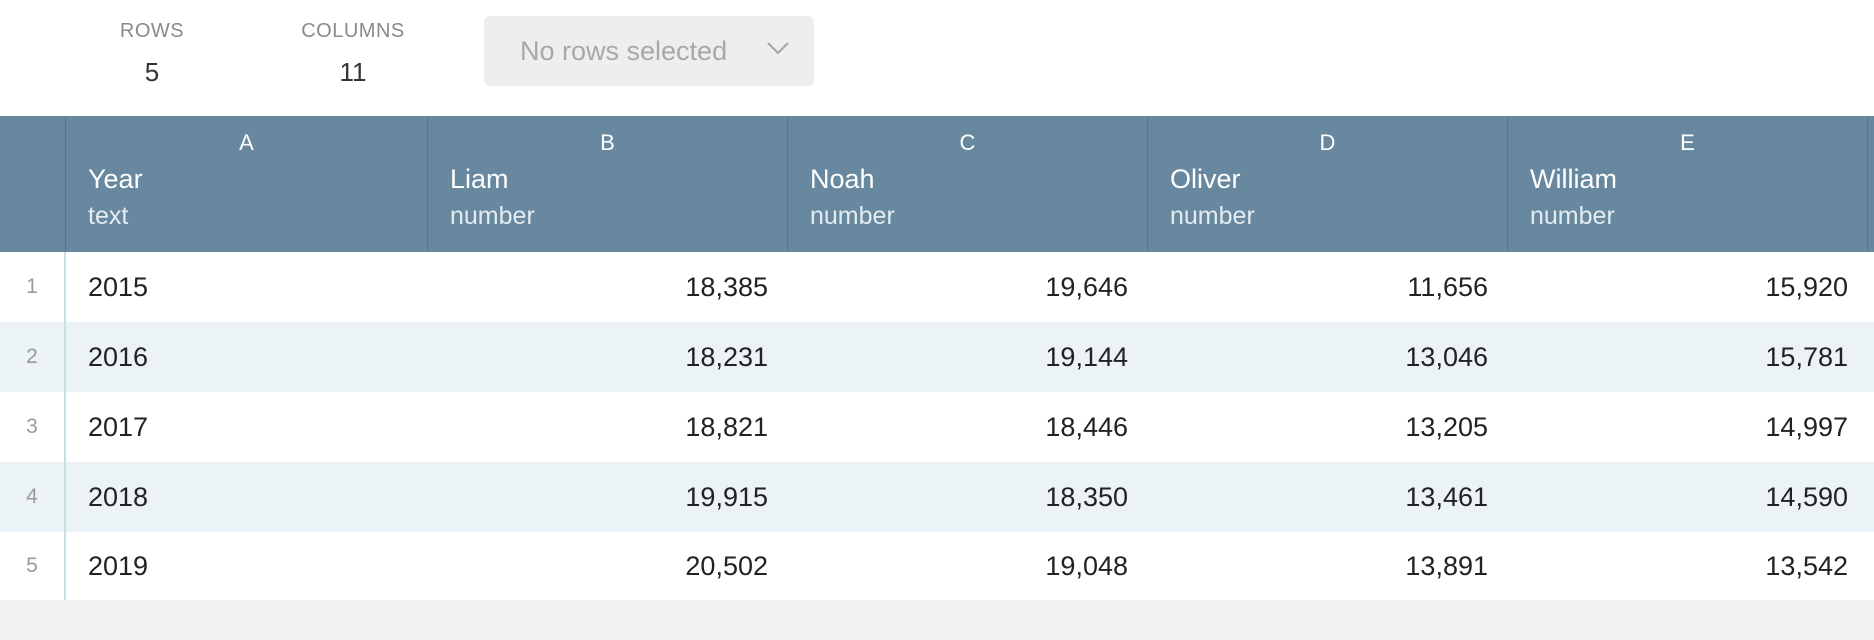 The height and width of the screenshot is (640, 1874). What do you see at coordinates (1806, 566) in the screenshot?
I see `cell-william: 13,542` at bounding box center [1806, 566].